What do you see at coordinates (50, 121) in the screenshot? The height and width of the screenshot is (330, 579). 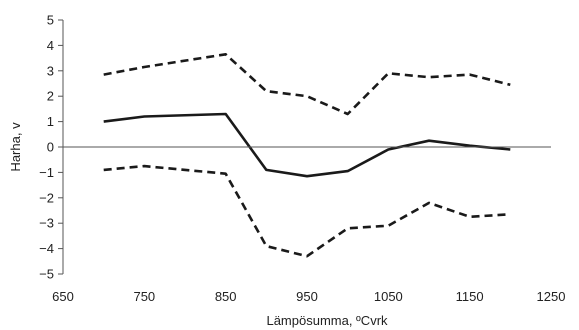 I see `y-tick-label: 1` at bounding box center [50, 121].